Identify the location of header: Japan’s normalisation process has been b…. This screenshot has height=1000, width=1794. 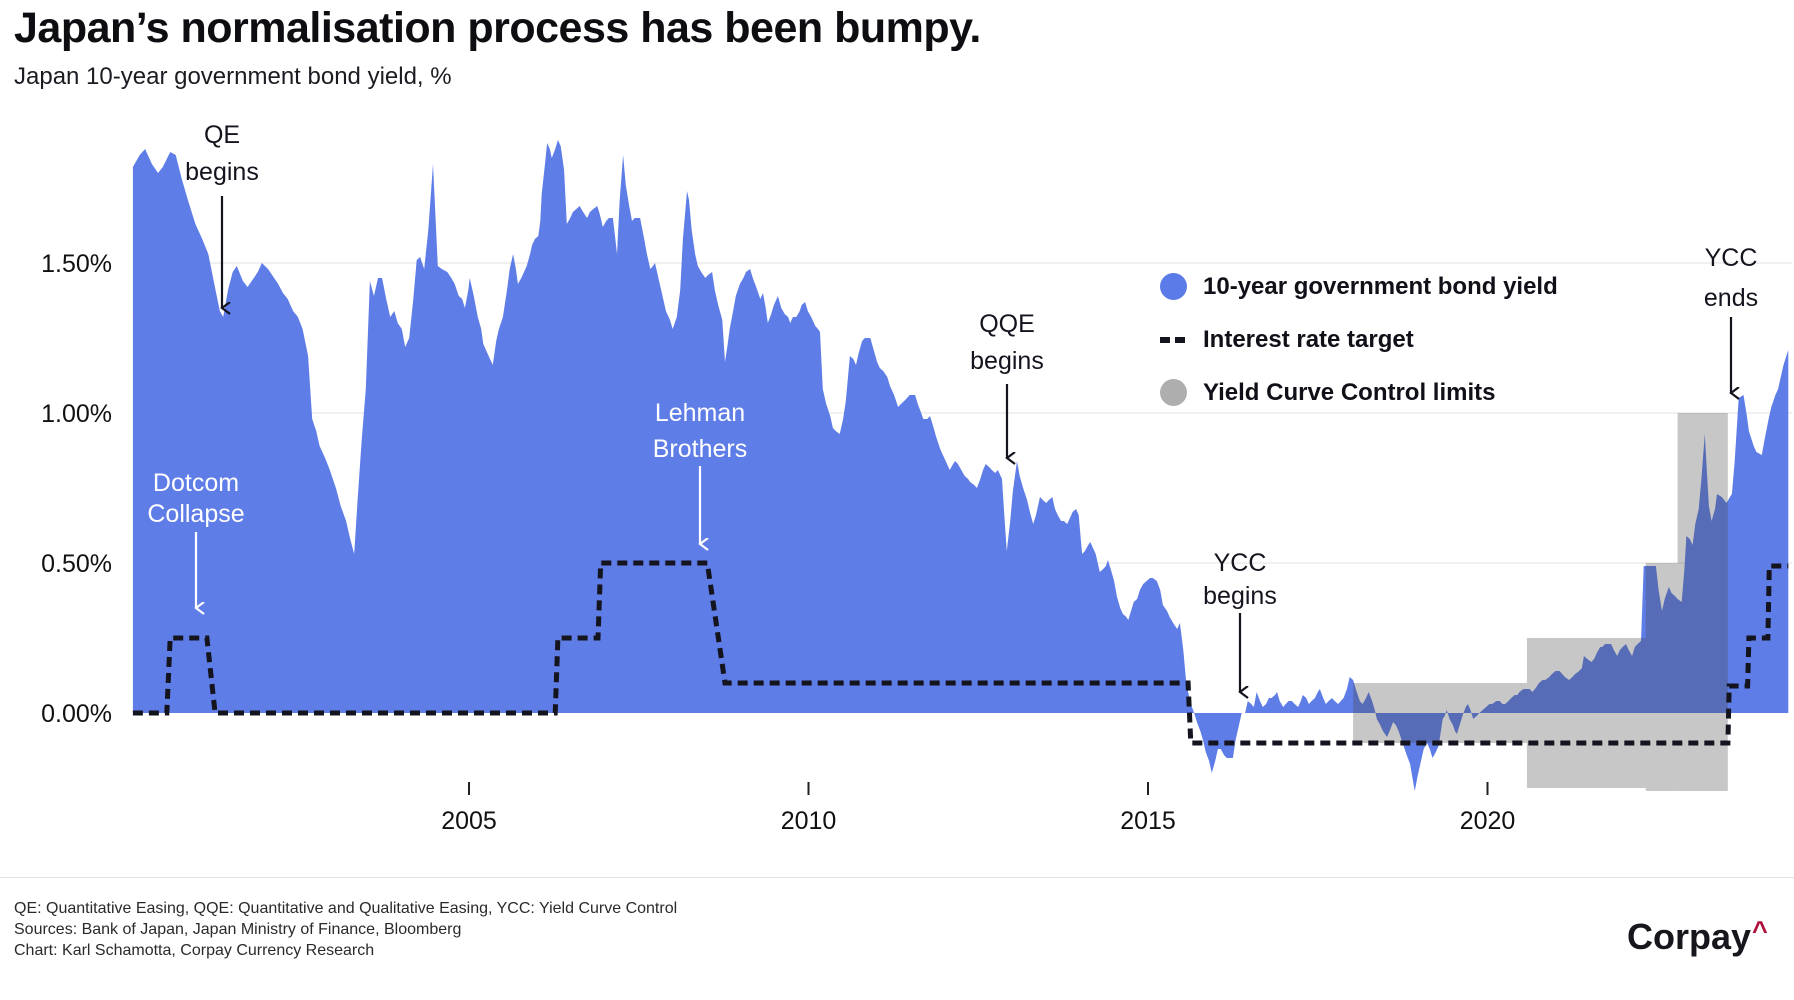
(497, 45).